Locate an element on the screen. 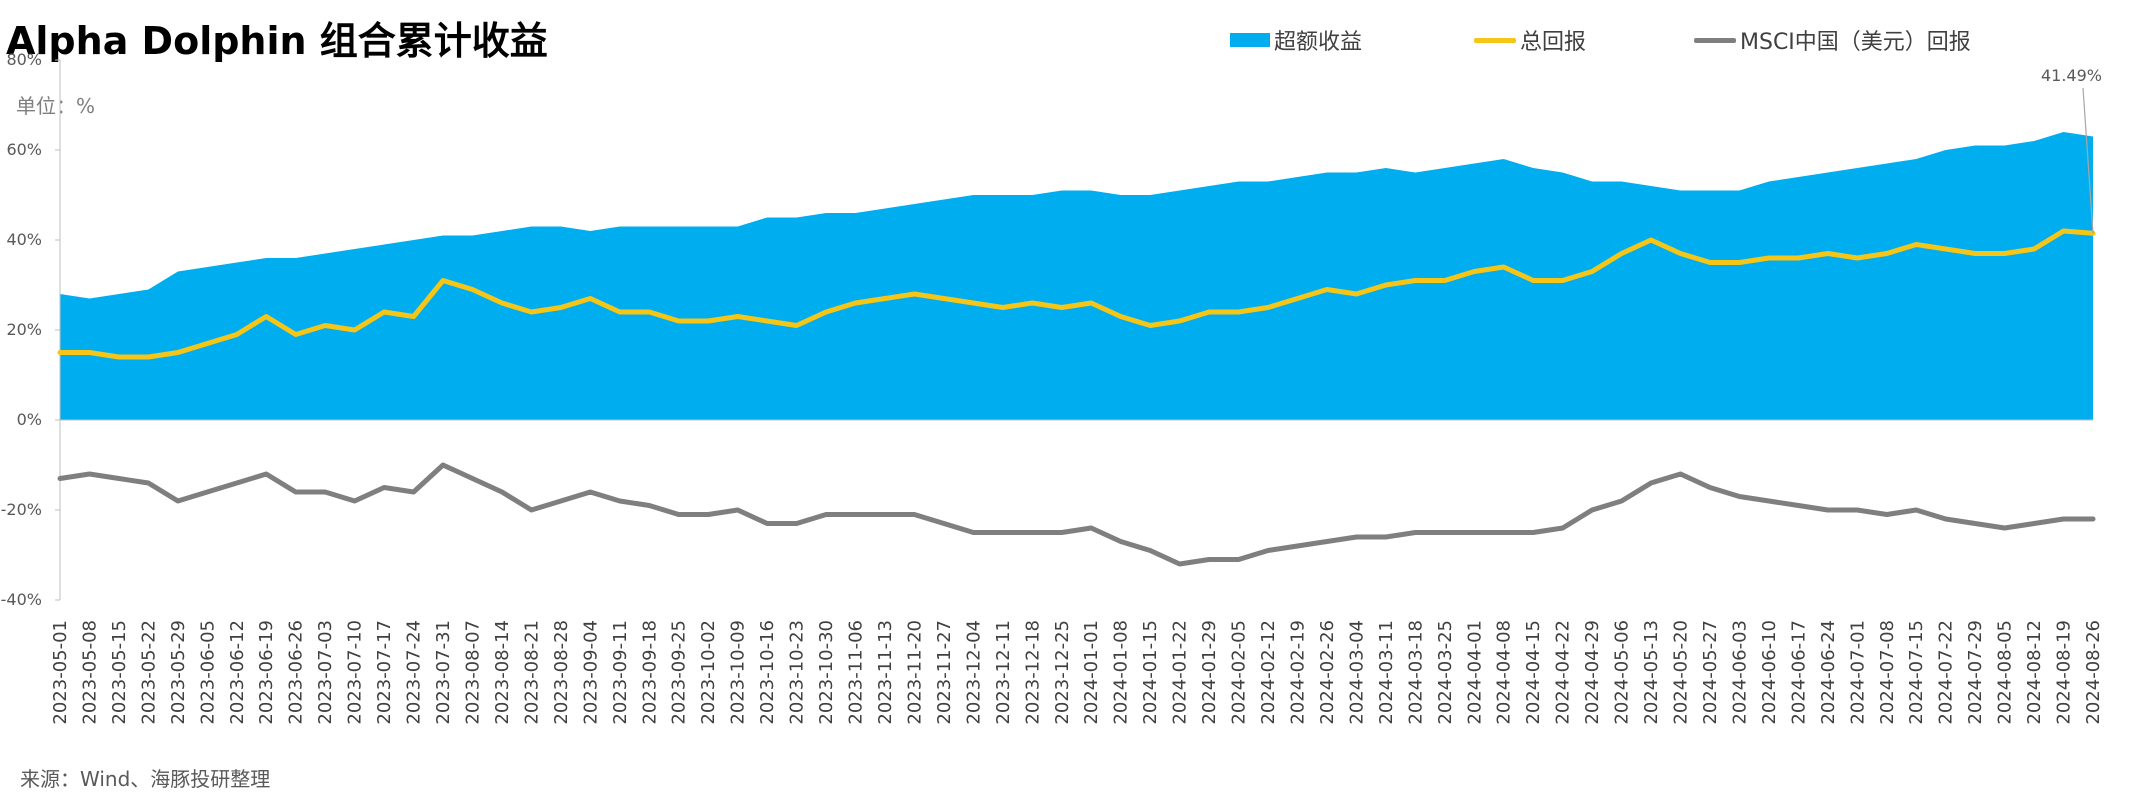 The image size is (2129, 792). x-tick-label: 2023-11-13 is located at coordinates (885, 672).